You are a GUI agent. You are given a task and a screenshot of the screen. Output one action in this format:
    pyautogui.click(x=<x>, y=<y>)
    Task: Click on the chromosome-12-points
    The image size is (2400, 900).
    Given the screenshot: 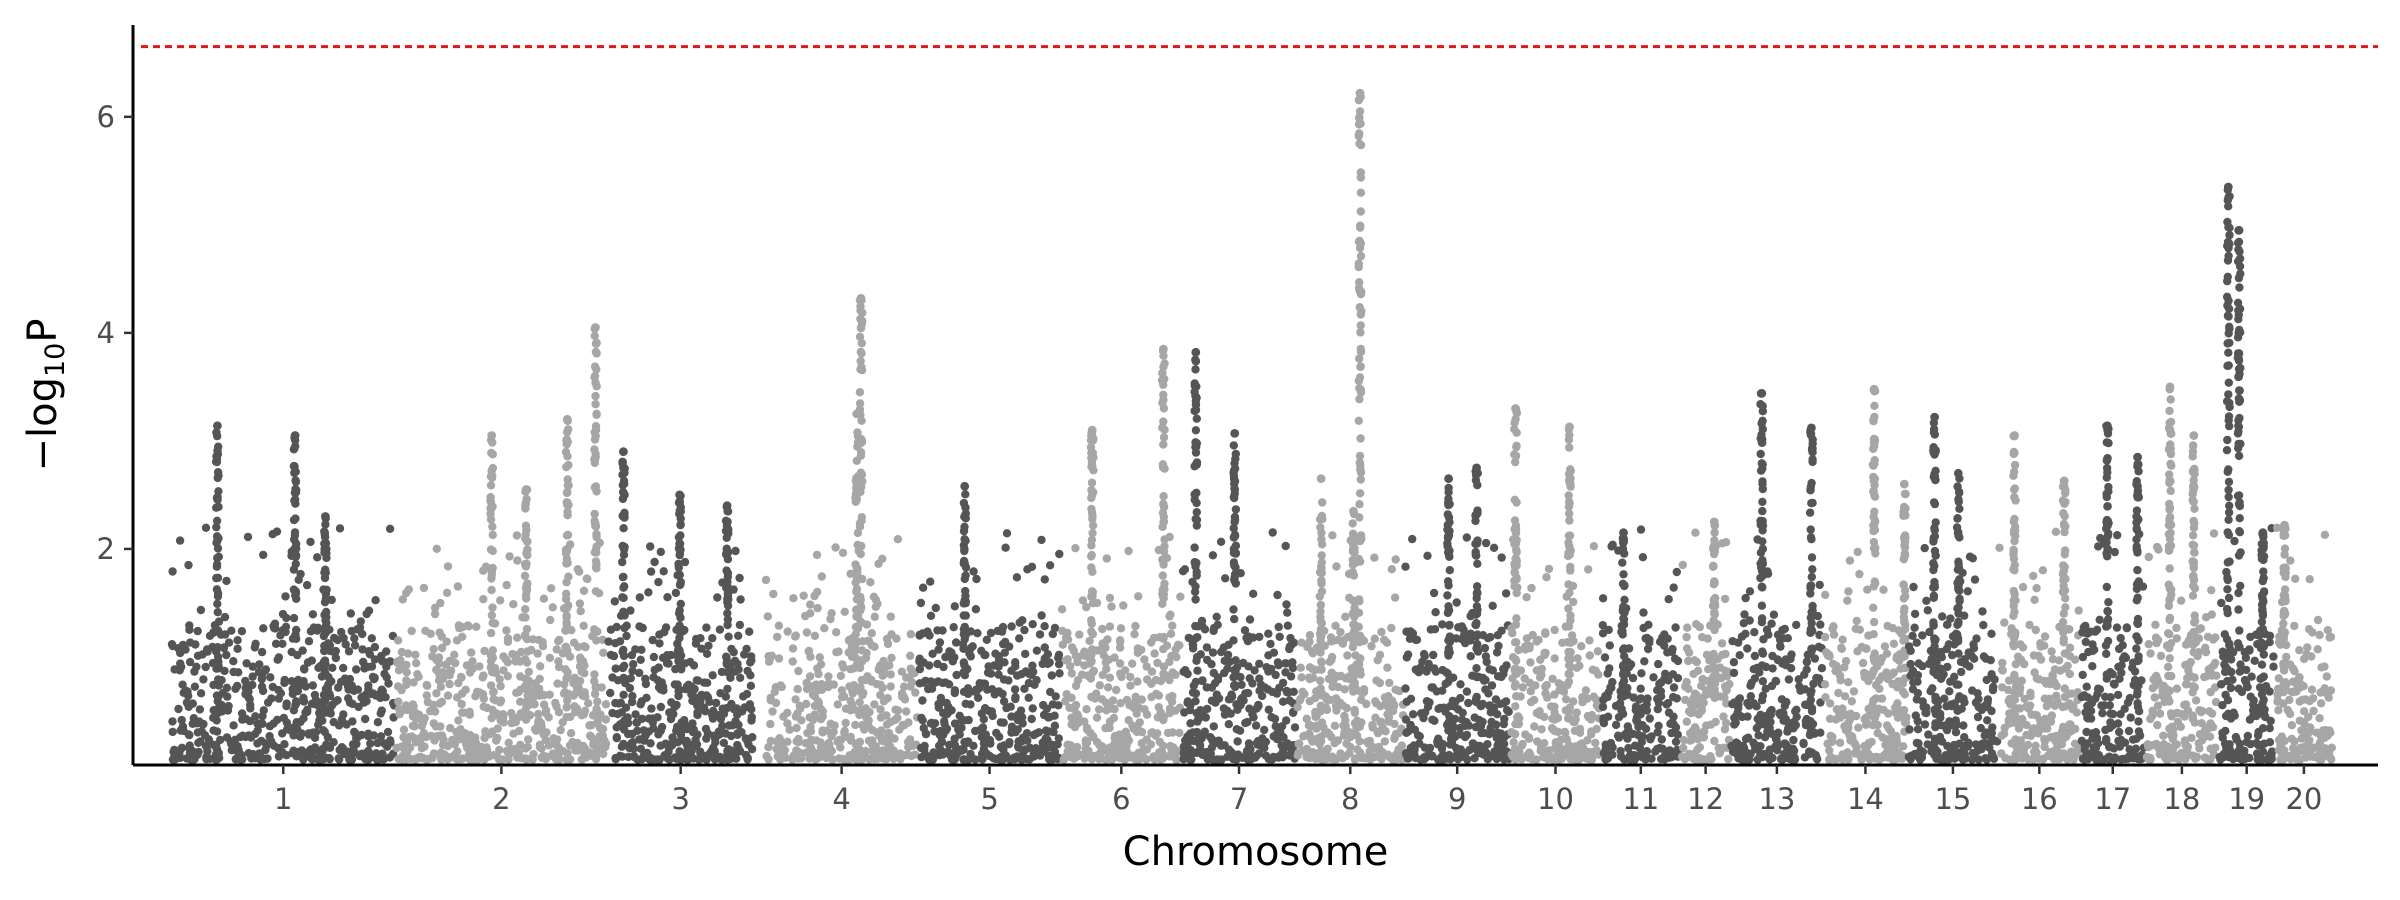 What is the action you would take?
    pyautogui.click(x=1705, y=640)
    